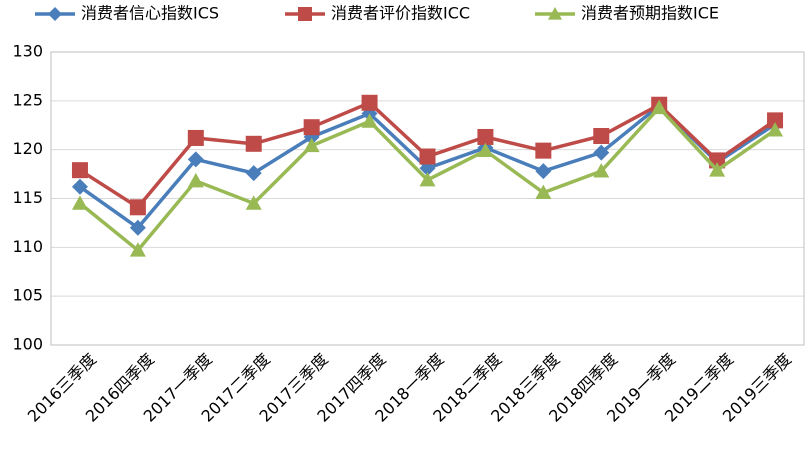  What do you see at coordinates (27, 344) in the screenshot?
I see `y-tick-label: 100` at bounding box center [27, 344].